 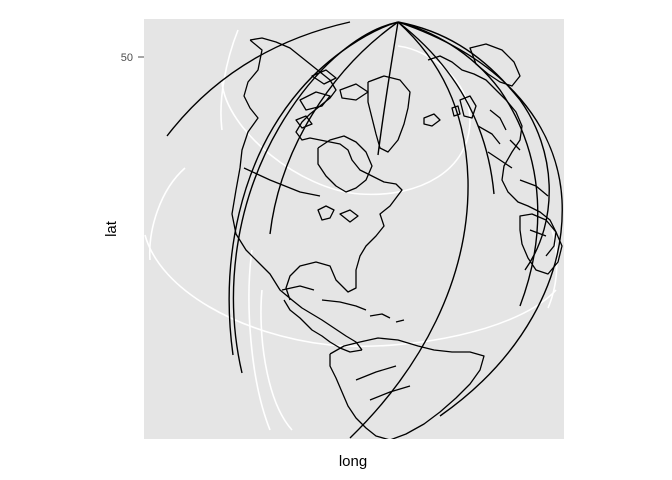 I want to click on coast-iceland, so click(x=432, y=120).